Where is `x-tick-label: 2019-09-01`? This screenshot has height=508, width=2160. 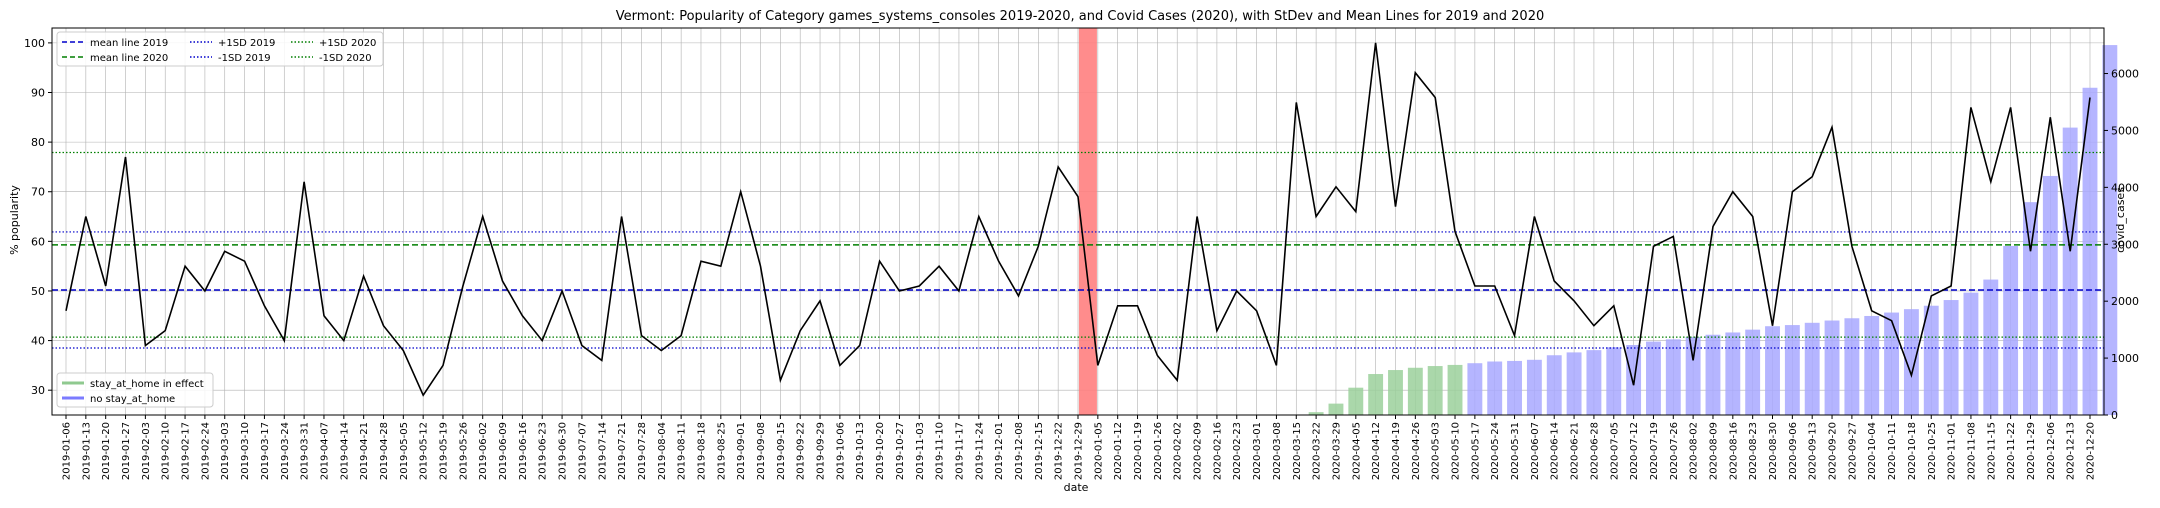 x-tick-label: 2019-09-01 is located at coordinates (741, 451).